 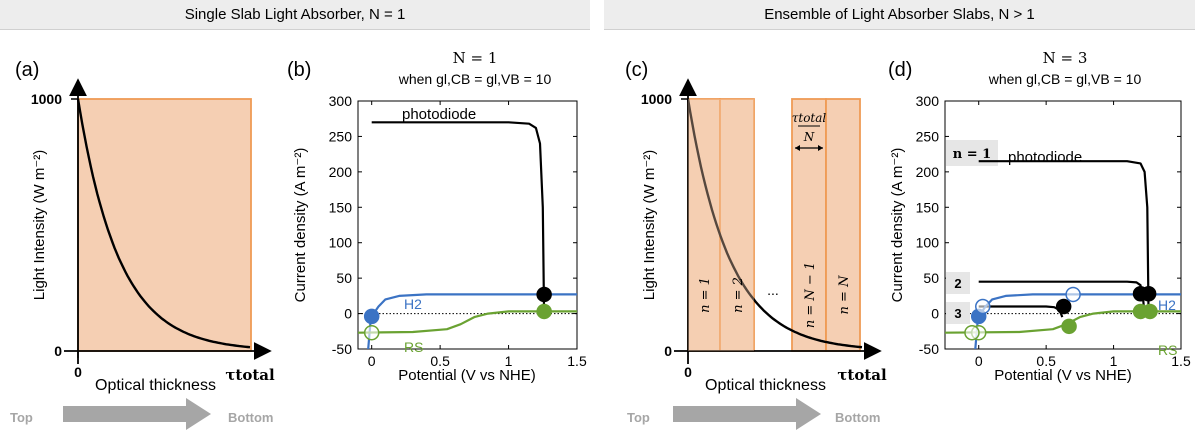 What do you see at coordinates (1167, 305) in the screenshot?
I see `h2-label-d: H2` at bounding box center [1167, 305].